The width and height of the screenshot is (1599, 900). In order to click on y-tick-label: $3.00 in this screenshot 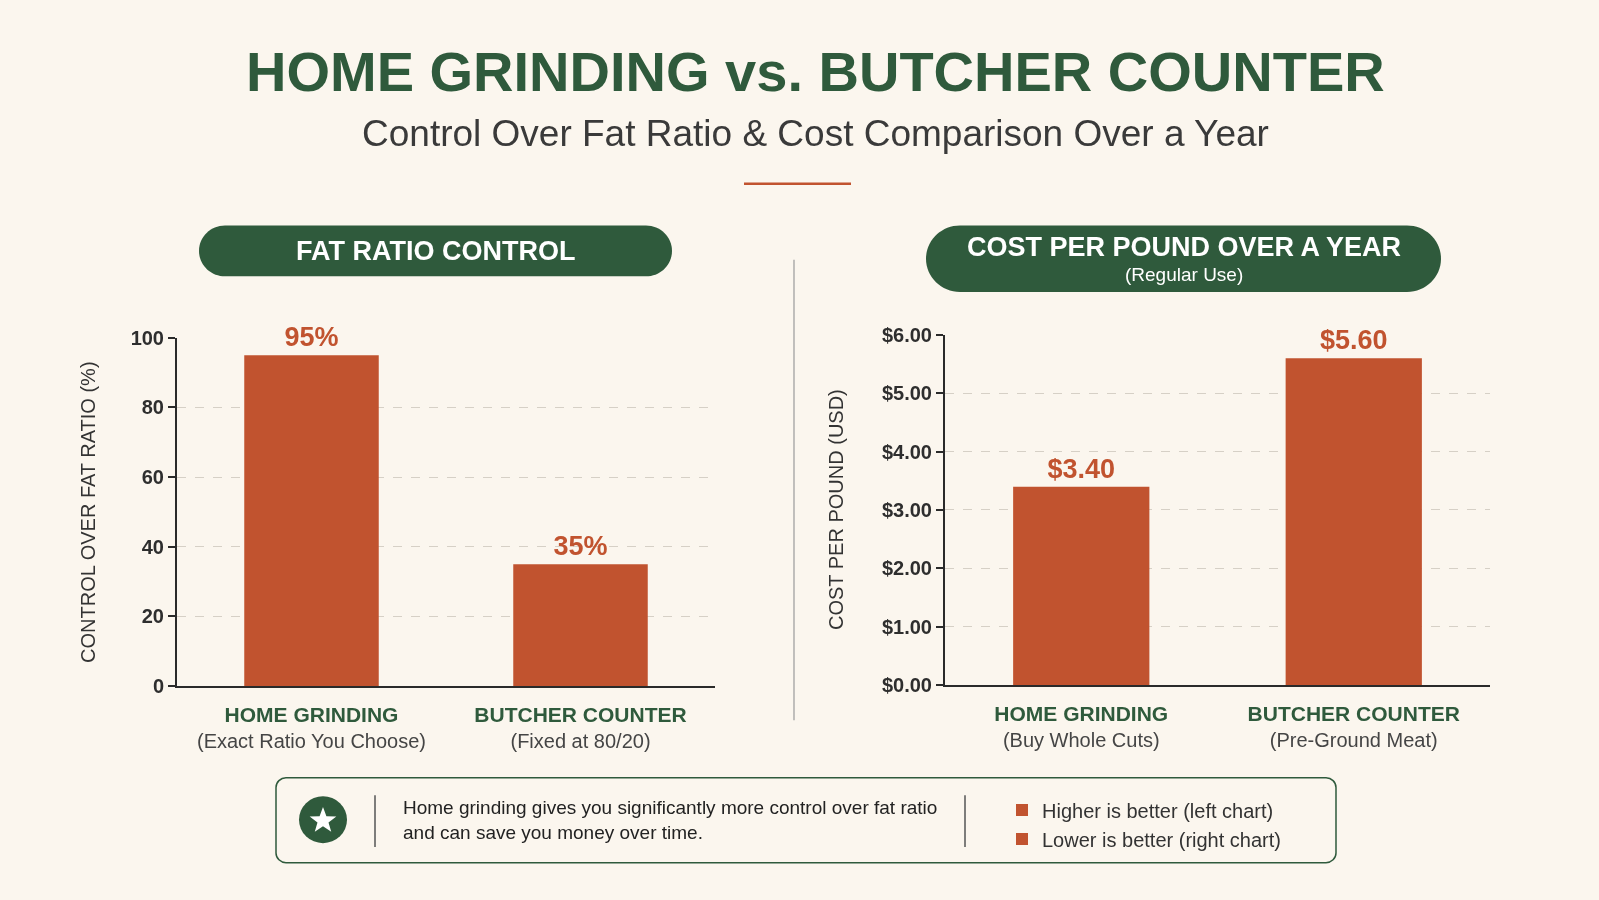, I will do `click(906, 509)`.